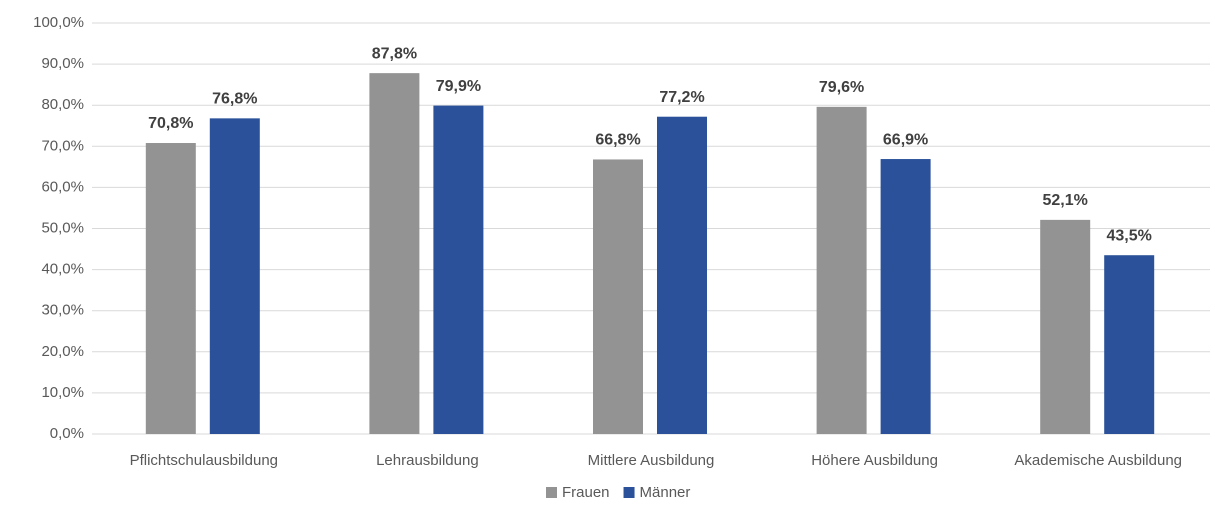 The height and width of the screenshot is (508, 1215). Describe the element at coordinates (1065, 200) in the screenshot. I see `value-label: 52,1%` at that location.